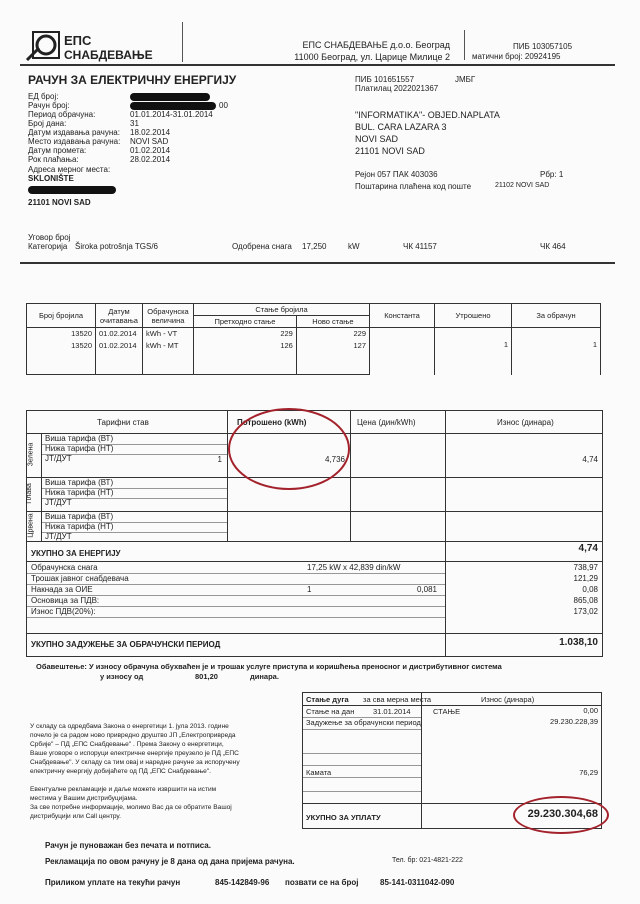  Describe the element at coordinates (168, 315) in the screenshot. I see `column-header: Обрачунска величина` at that location.